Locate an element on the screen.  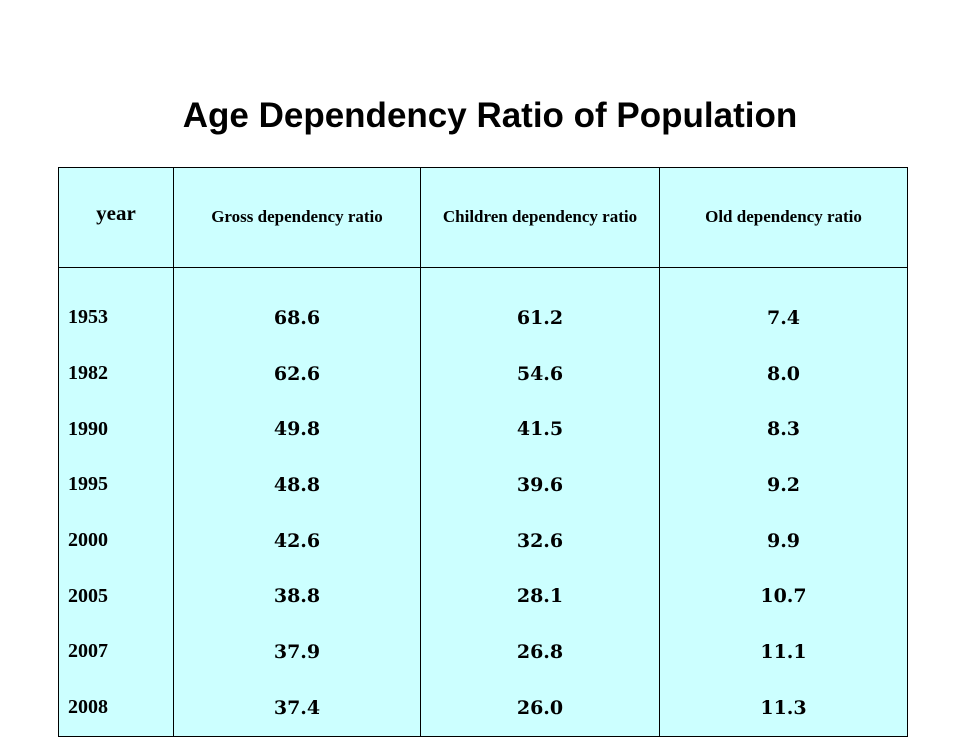
old-cell: 11.3 is located at coordinates (783, 708).